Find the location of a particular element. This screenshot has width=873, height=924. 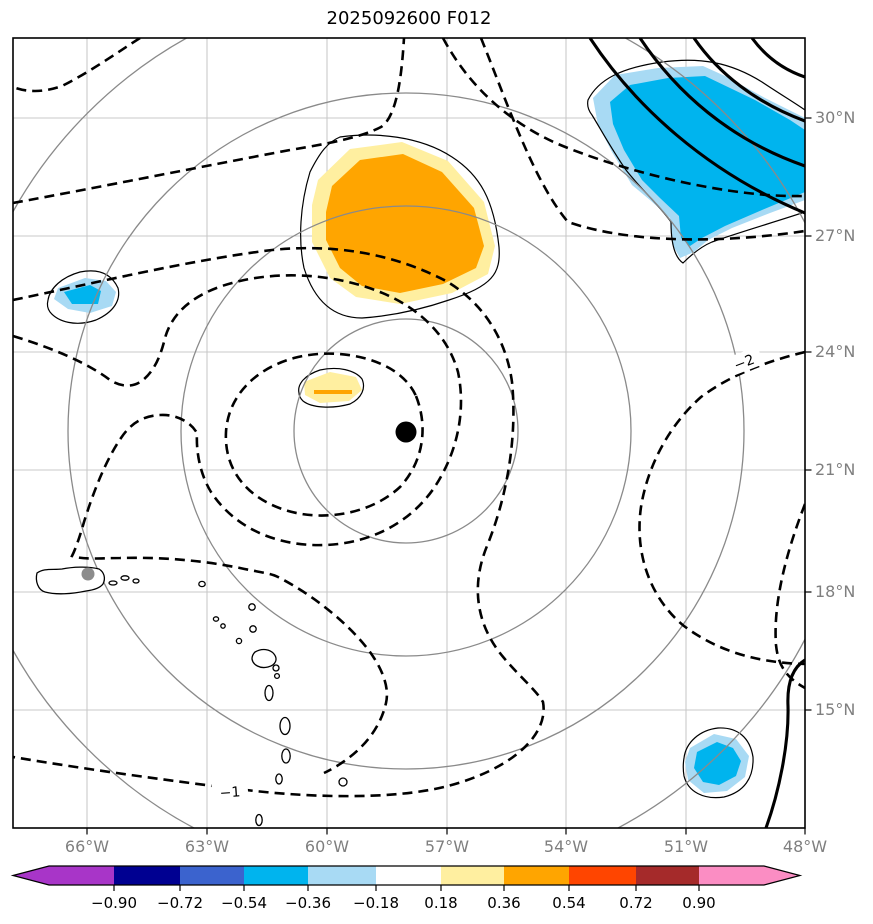

cbar-tick-label: 0.18 is located at coordinates (440, 903).